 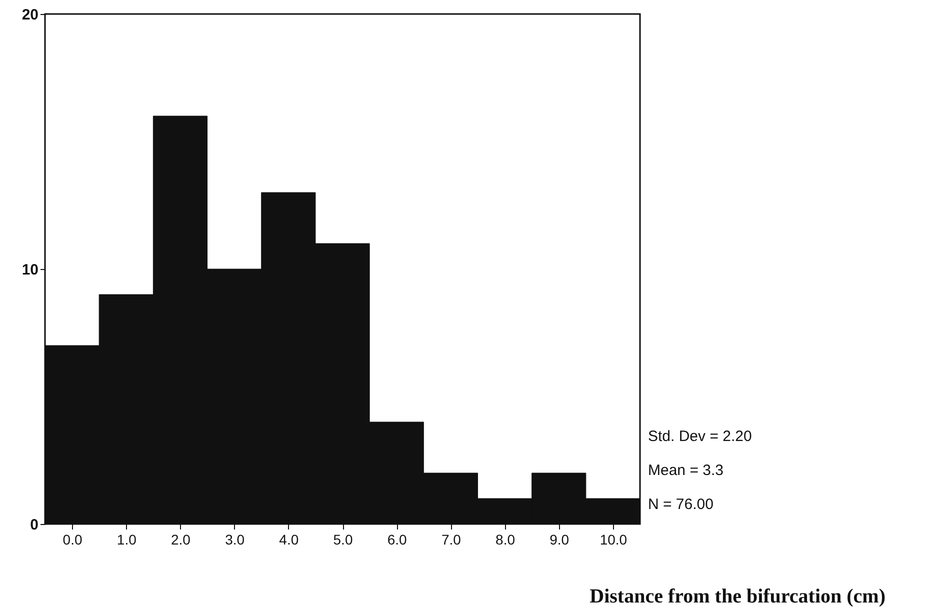 I want to click on x-tick-label: 8.0, so click(x=506, y=540).